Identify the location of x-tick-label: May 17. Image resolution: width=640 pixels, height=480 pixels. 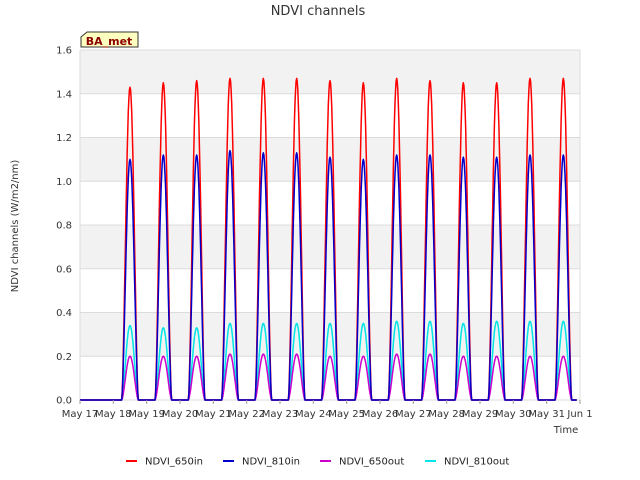
(80, 414).